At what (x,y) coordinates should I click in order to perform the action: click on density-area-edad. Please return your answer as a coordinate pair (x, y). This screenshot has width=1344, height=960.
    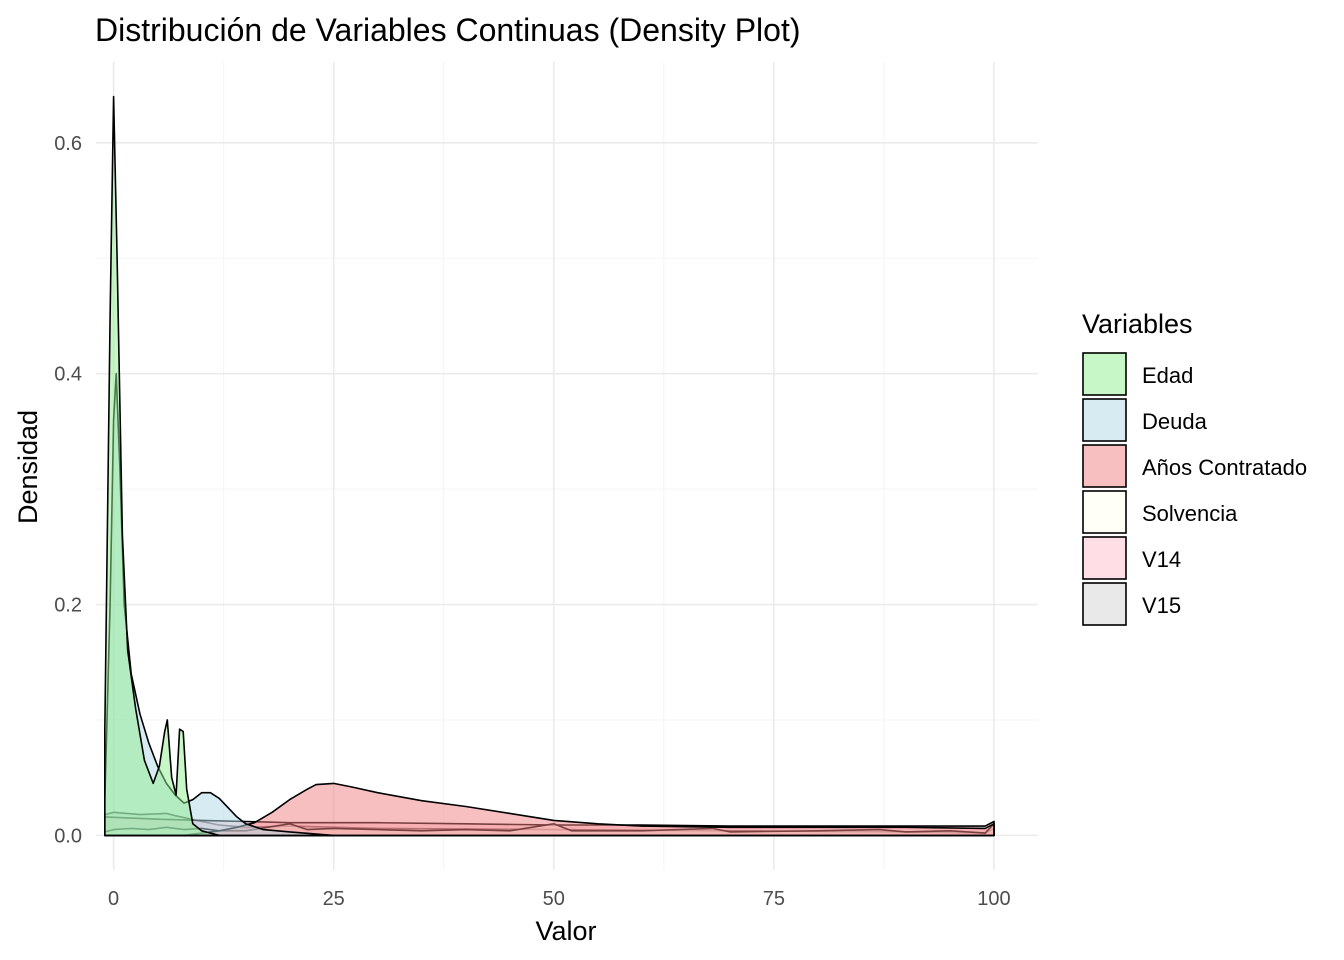
    Looking at the image, I should click on (162, 466).